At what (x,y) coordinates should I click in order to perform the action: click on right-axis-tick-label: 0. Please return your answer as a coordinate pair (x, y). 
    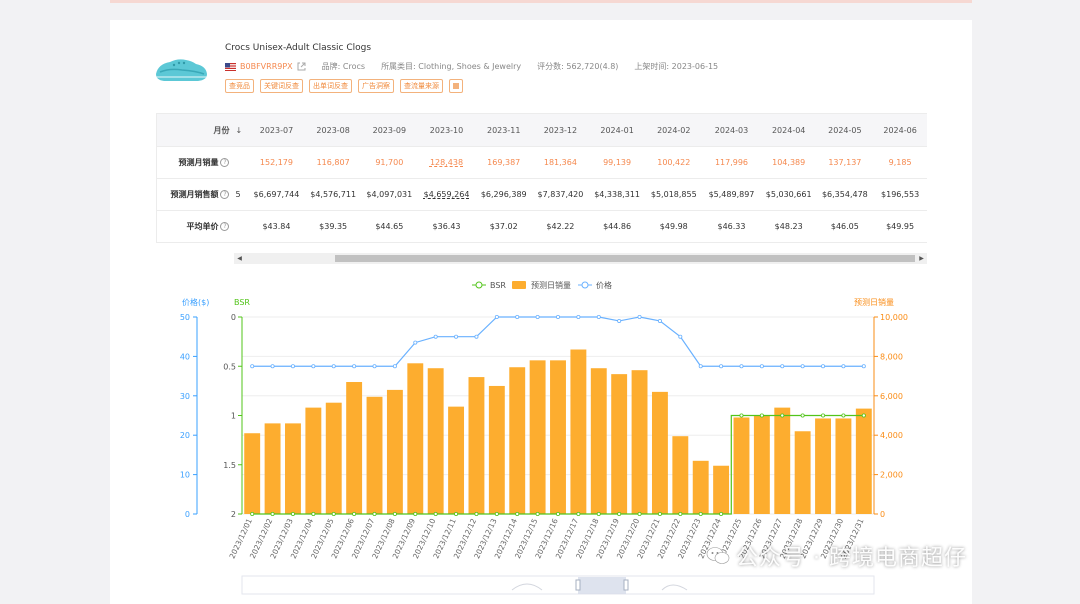
    Looking at the image, I should click on (882, 514).